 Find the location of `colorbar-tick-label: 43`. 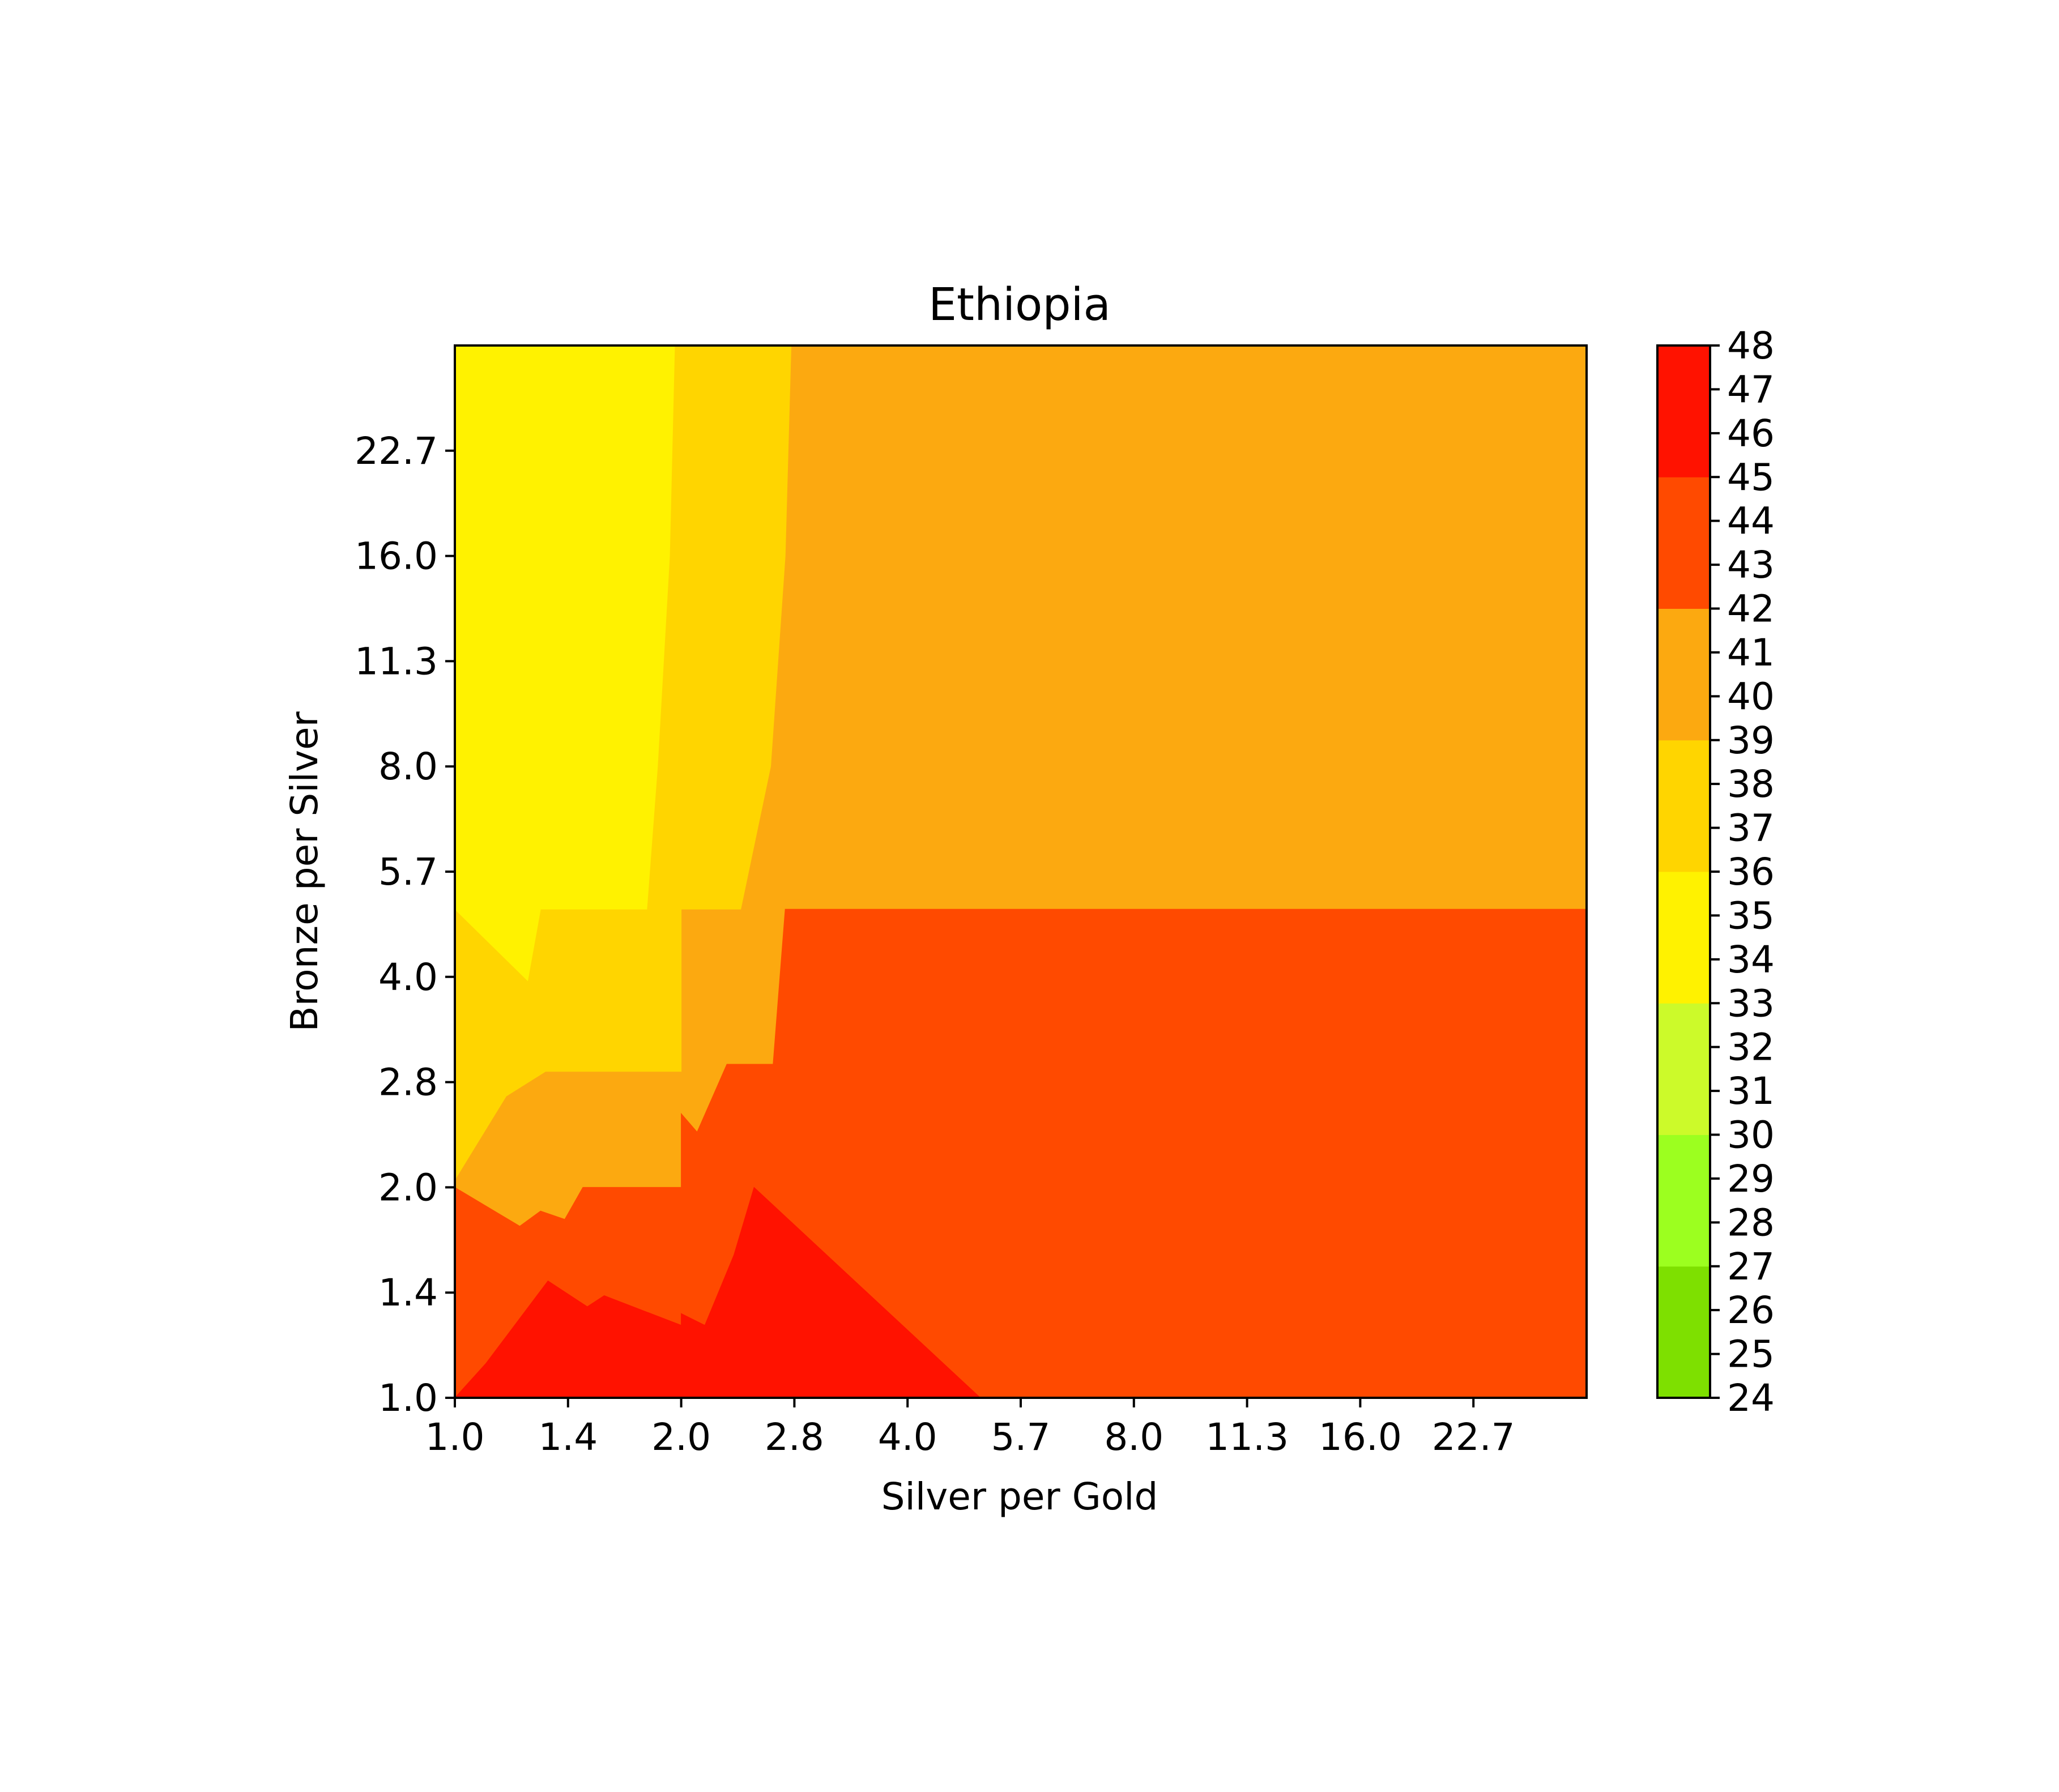

colorbar-tick-label: 43 is located at coordinates (1751, 565).